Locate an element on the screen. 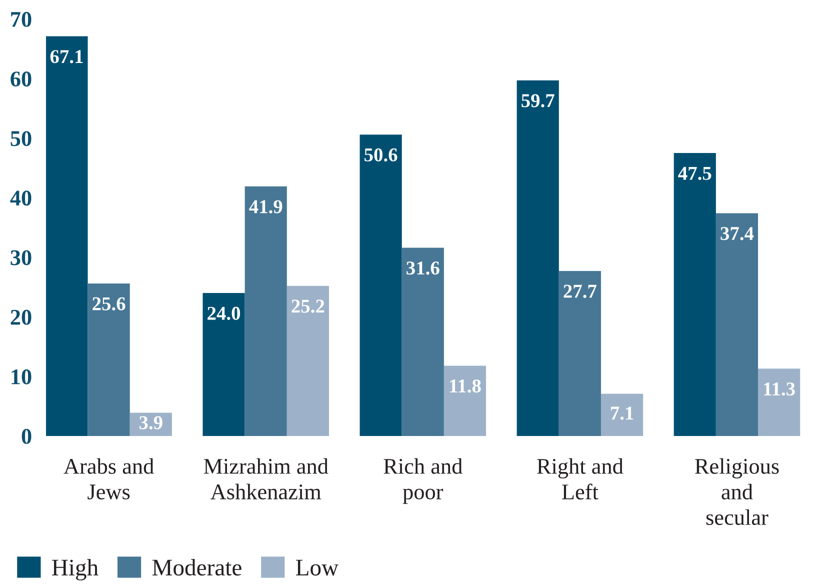 The height and width of the screenshot is (587, 824). data-label: 27.7 is located at coordinates (580, 291).